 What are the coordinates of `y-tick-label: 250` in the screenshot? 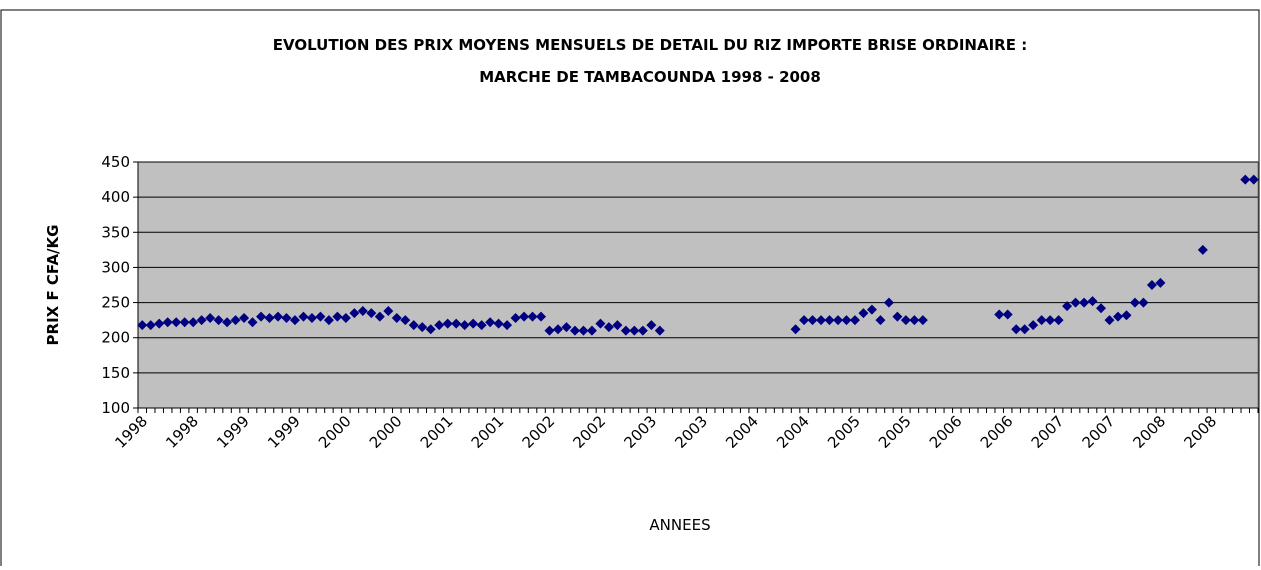 It's located at (115, 303).